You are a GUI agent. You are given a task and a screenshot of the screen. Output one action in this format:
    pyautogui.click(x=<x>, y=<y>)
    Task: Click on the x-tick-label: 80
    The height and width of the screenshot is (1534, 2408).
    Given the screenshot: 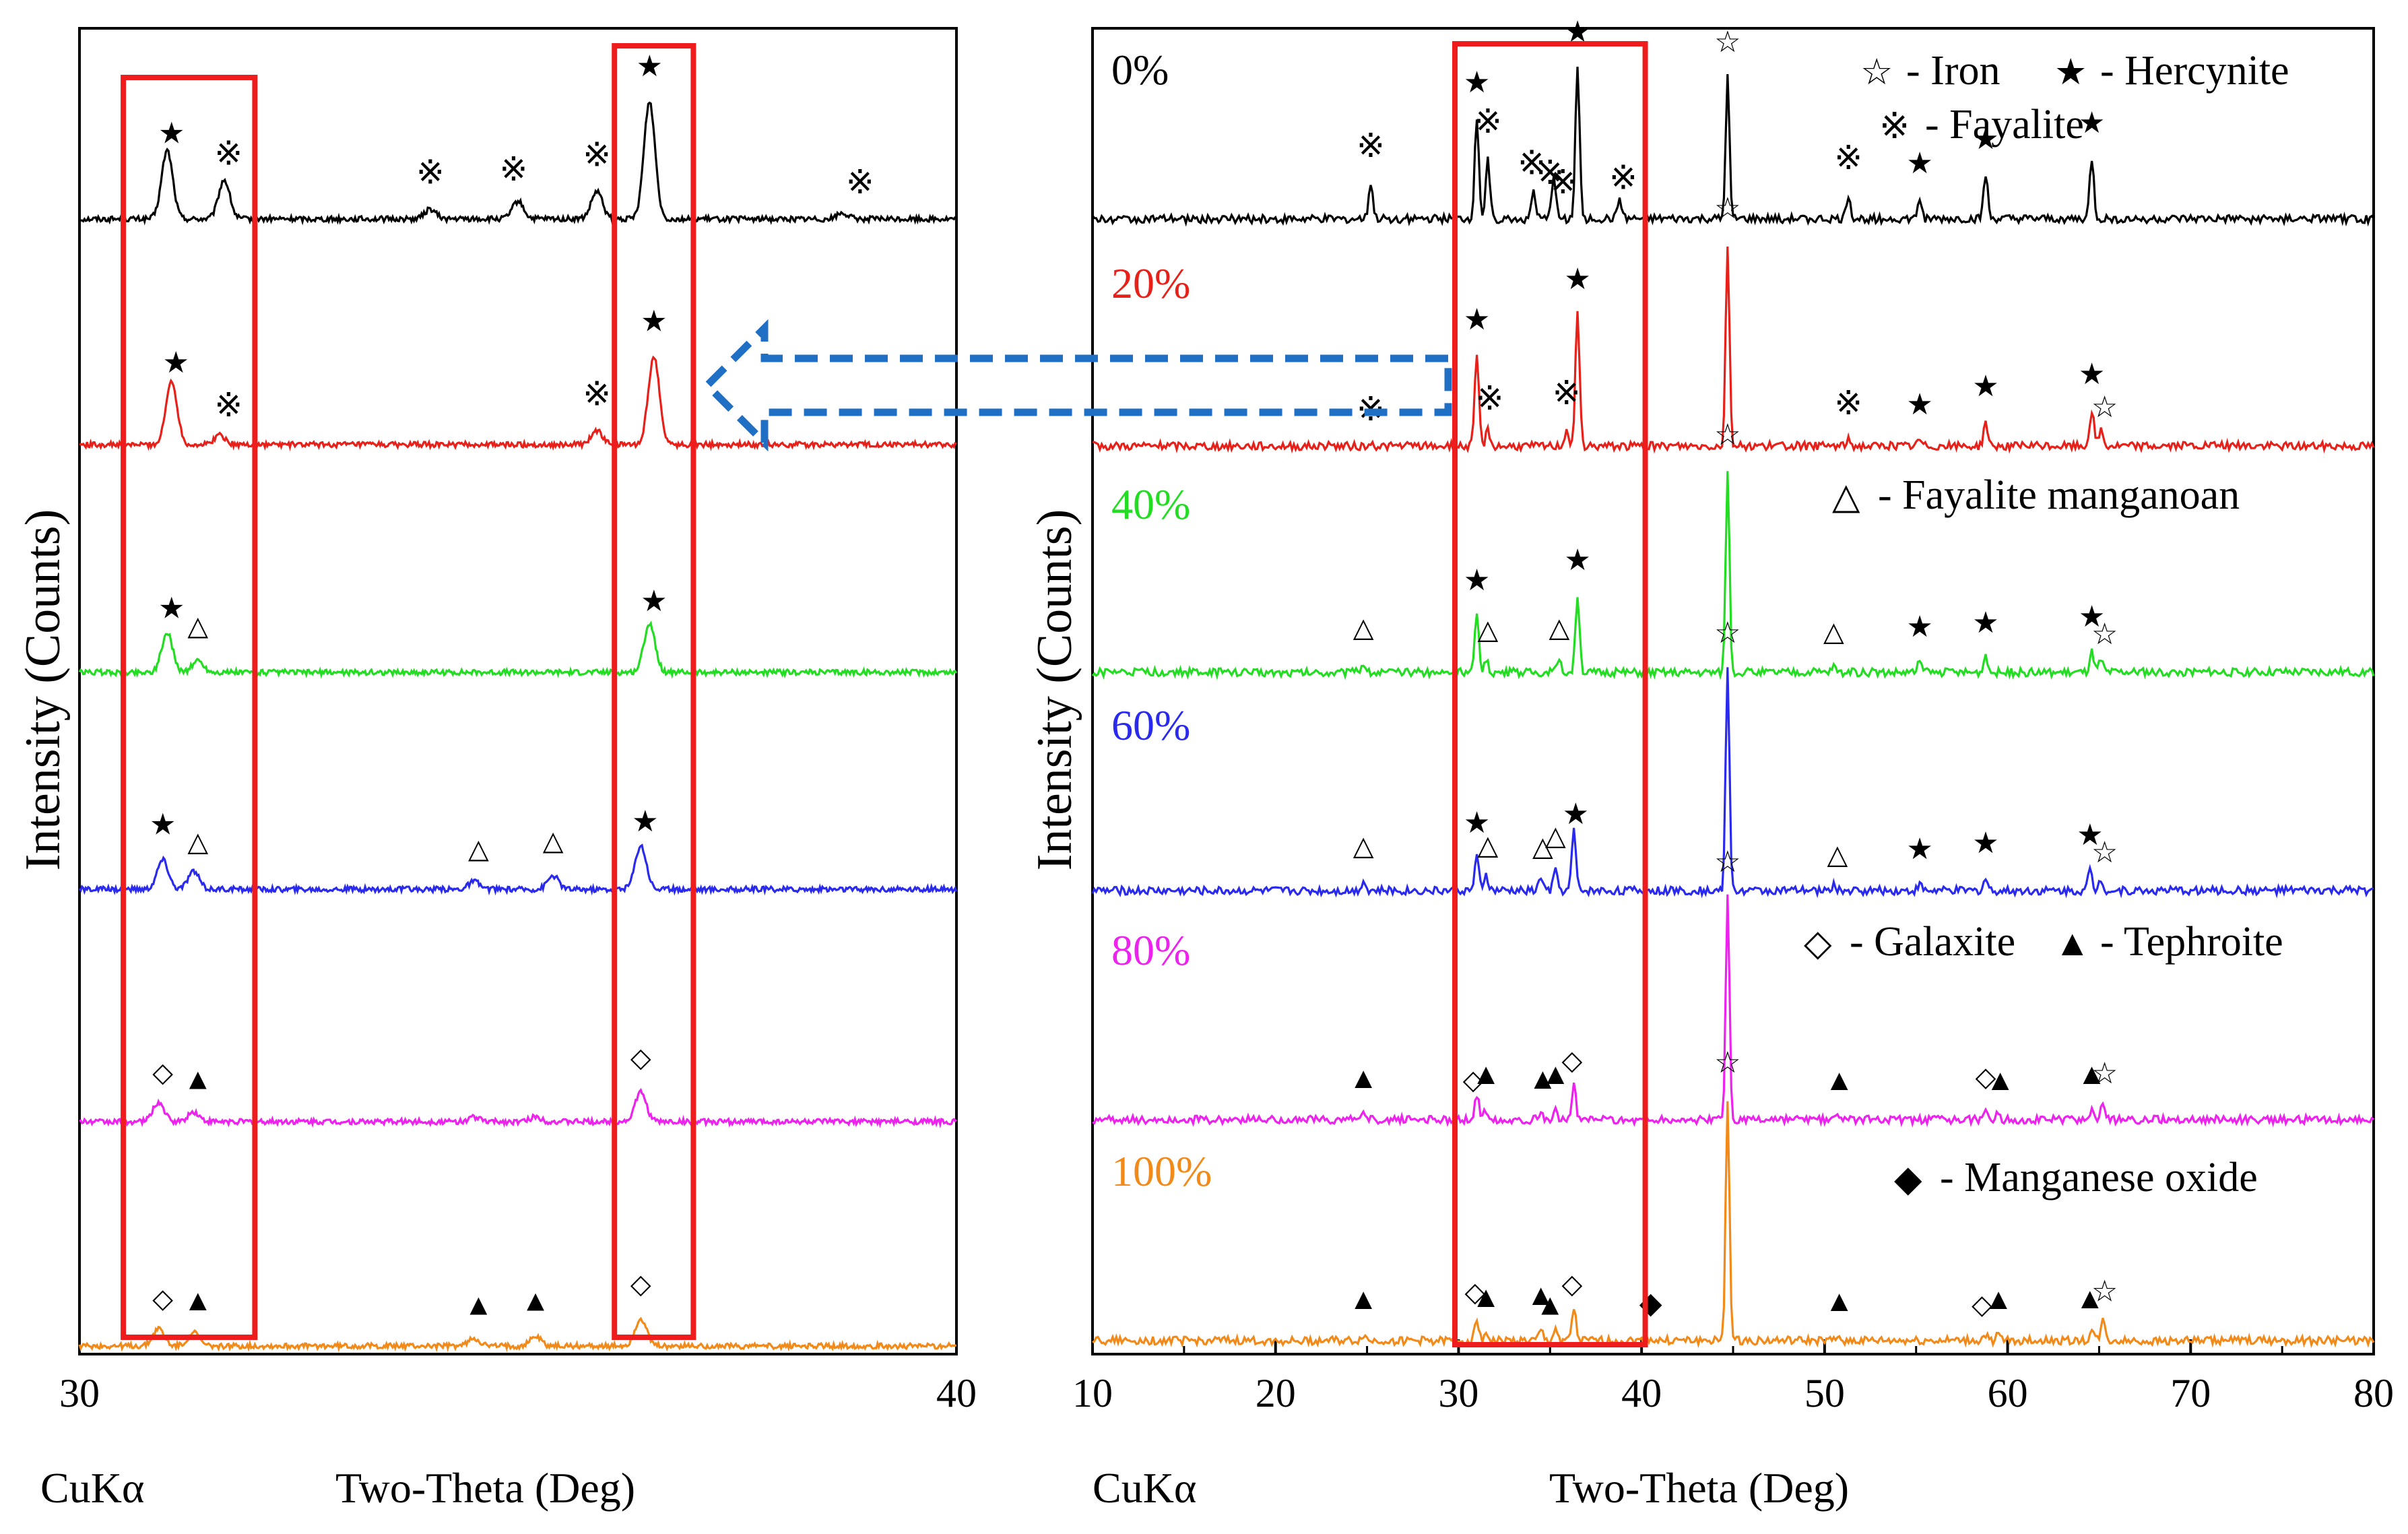 What is the action you would take?
    pyautogui.click(x=2373, y=1393)
    